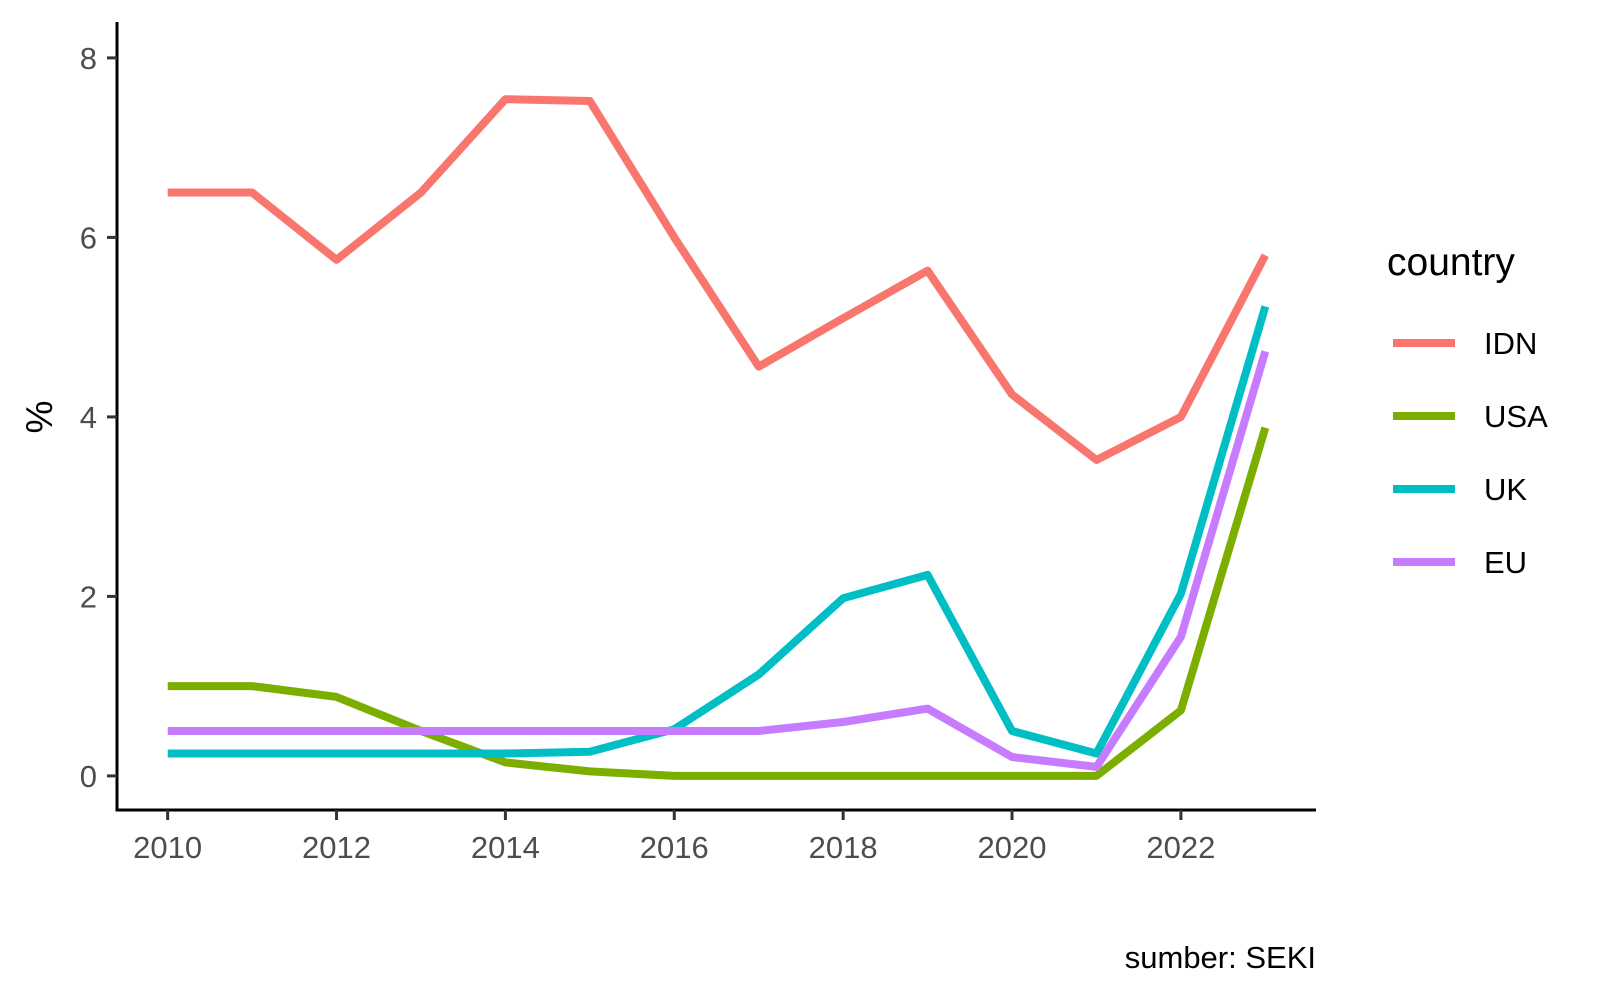 The image size is (1597, 991). Describe the element at coordinates (88, 776) in the screenshot. I see `y-tick-label: 0` at that location.